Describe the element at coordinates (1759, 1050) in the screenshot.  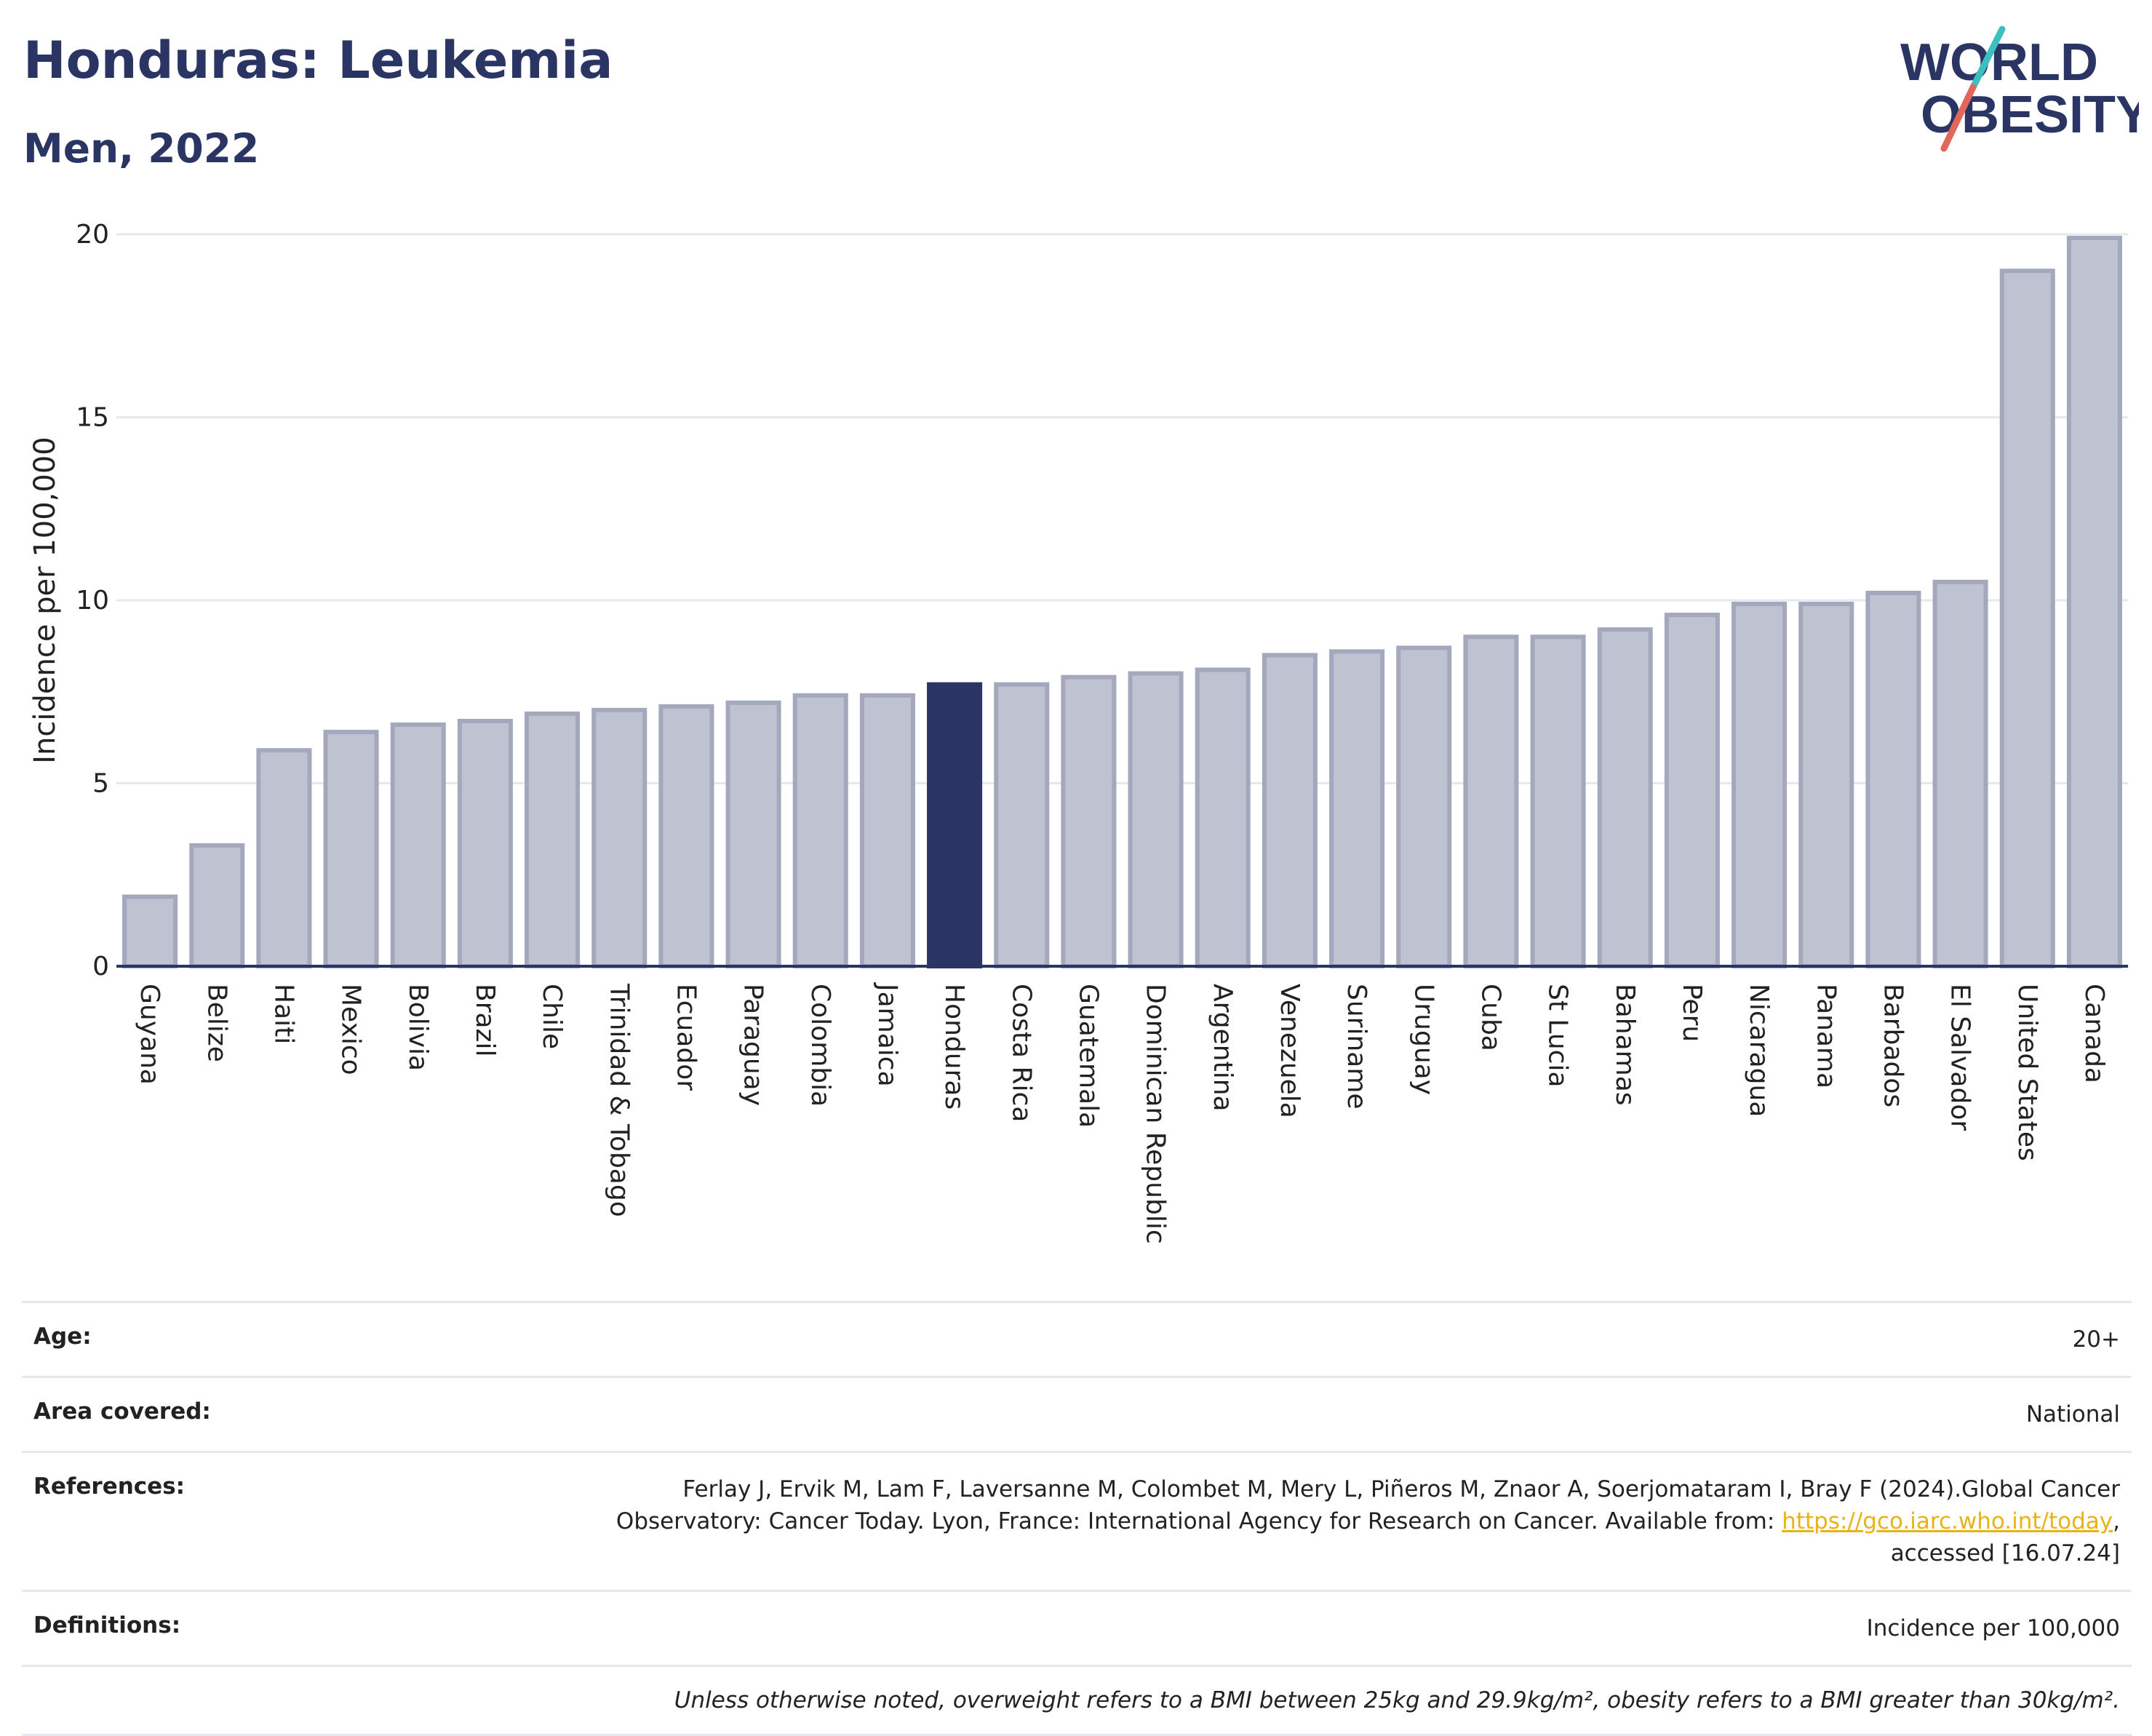
I see `x-tick-label: Nicaragua` at that location.